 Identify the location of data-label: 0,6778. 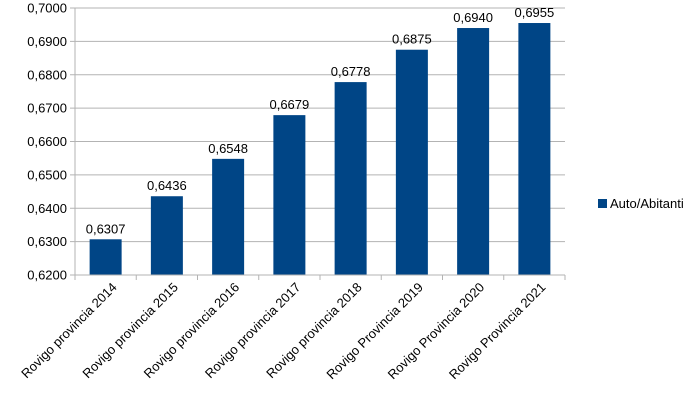
(351, 71).